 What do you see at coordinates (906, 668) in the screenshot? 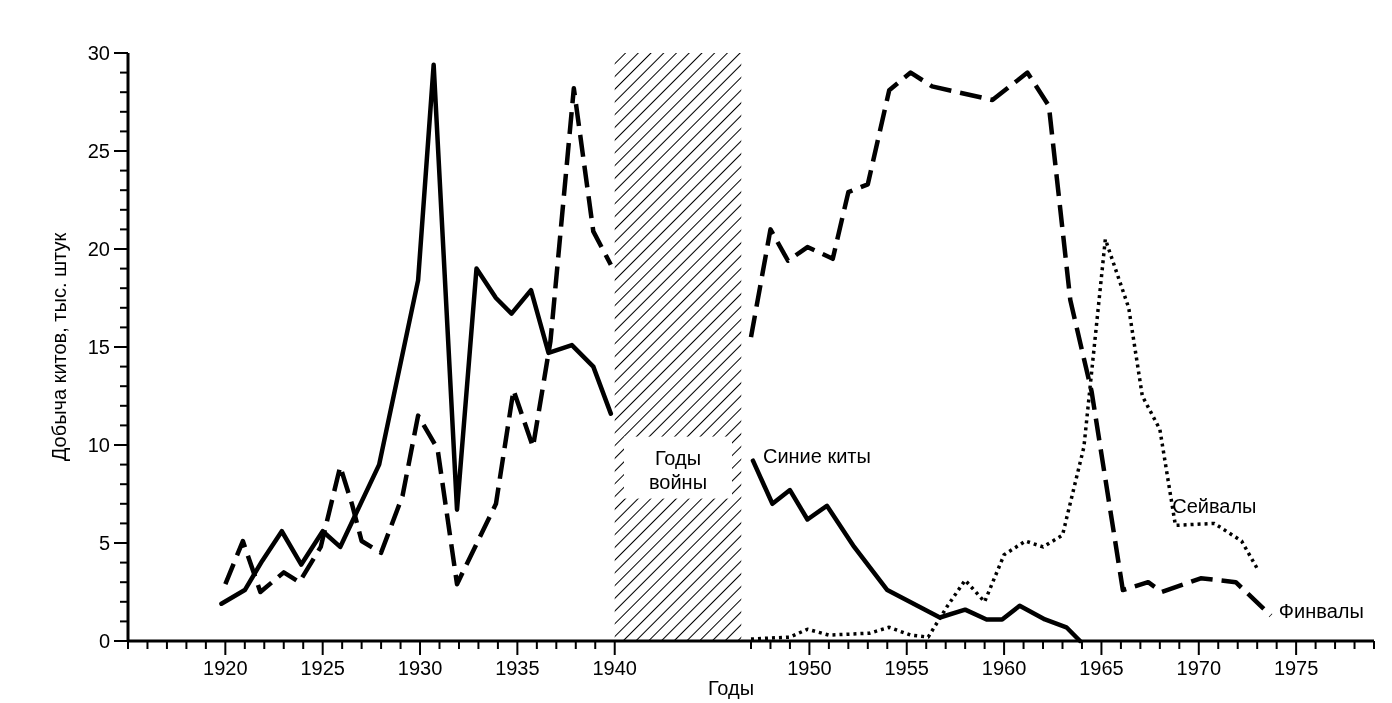
I see `x-tick-label: 1955` at bounding box center [906, 668].